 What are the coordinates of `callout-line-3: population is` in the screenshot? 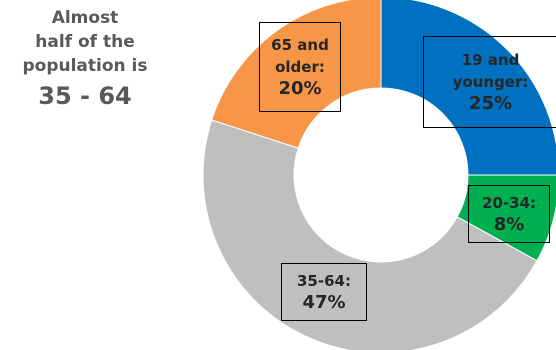 It's located at (85, 66).